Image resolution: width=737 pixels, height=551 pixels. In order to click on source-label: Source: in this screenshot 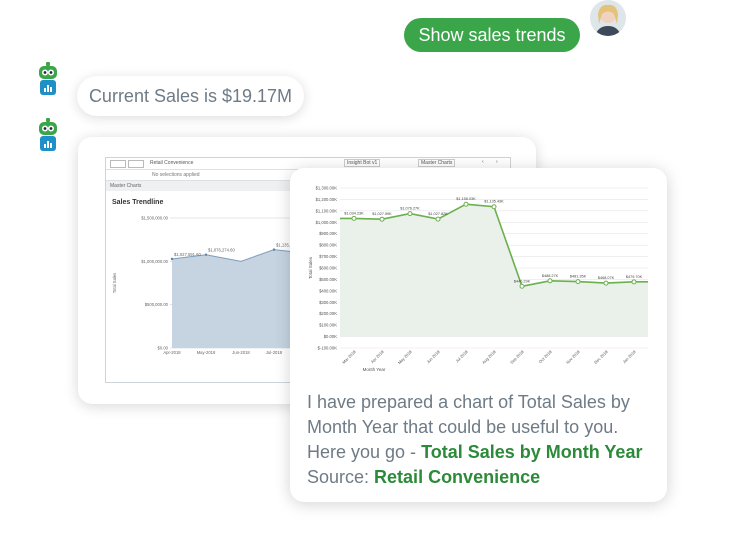, I will do `click(341, 477)`.